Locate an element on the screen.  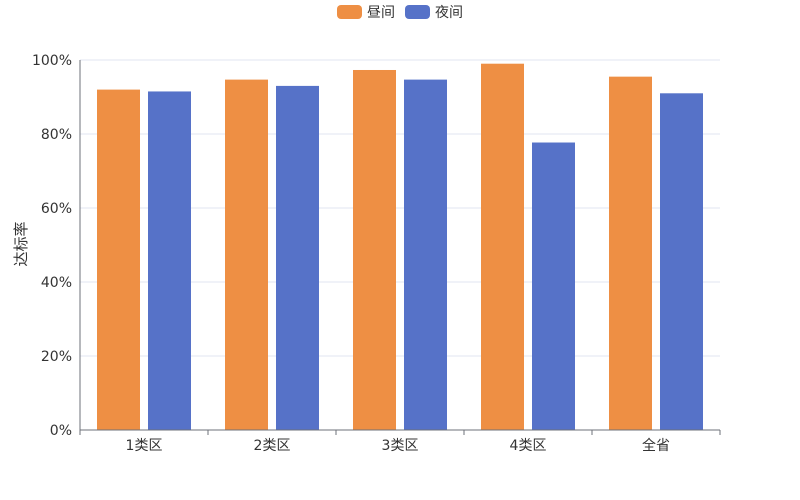
legend-label-daytime: 昼间 is located at coordinates (381, 13).